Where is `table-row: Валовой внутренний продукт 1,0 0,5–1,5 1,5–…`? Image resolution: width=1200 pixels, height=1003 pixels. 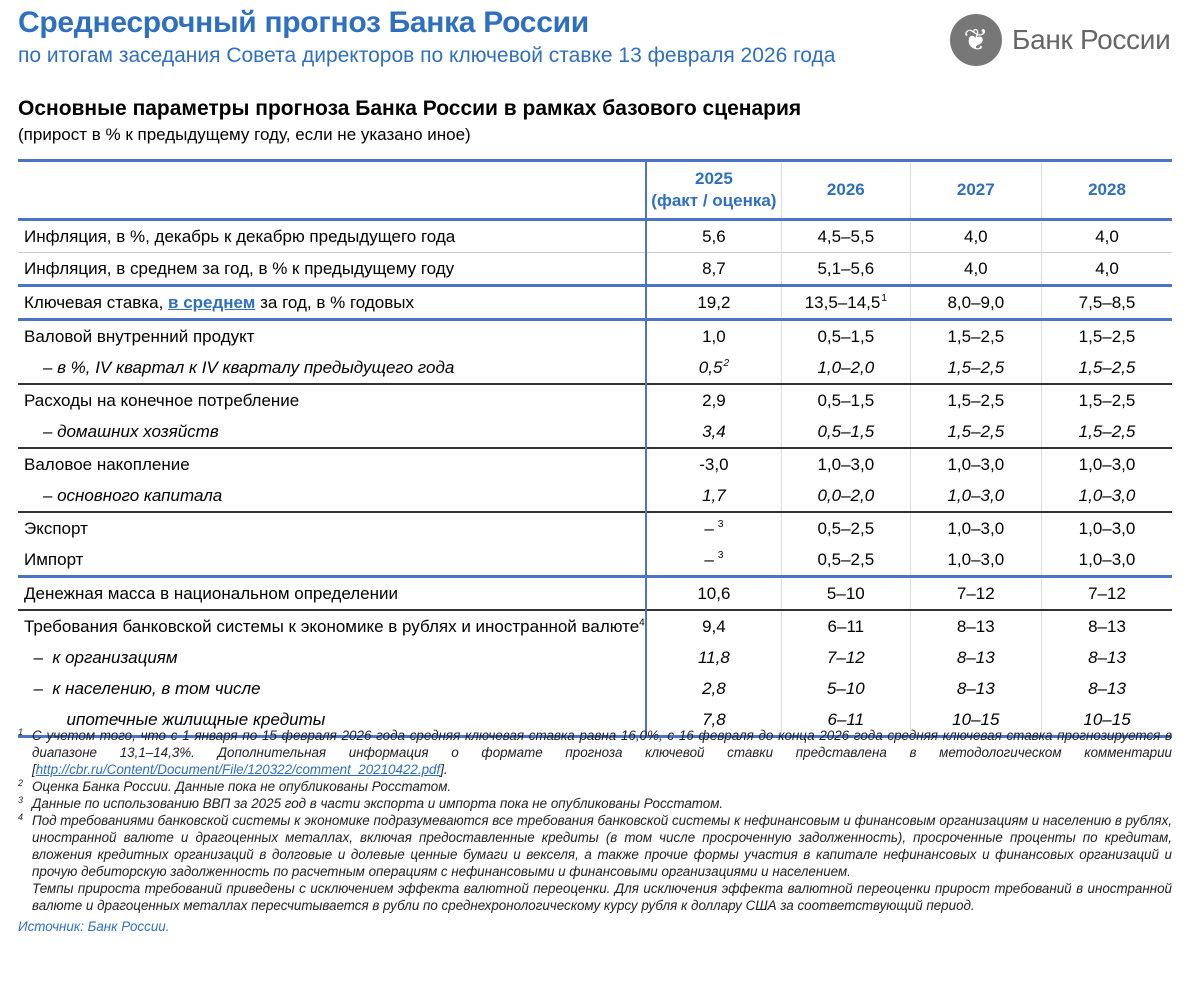
table-row: Валовой внутренний продукт 1,0 0,5–1,5 1,5–… is located at coordinates (595, 335).